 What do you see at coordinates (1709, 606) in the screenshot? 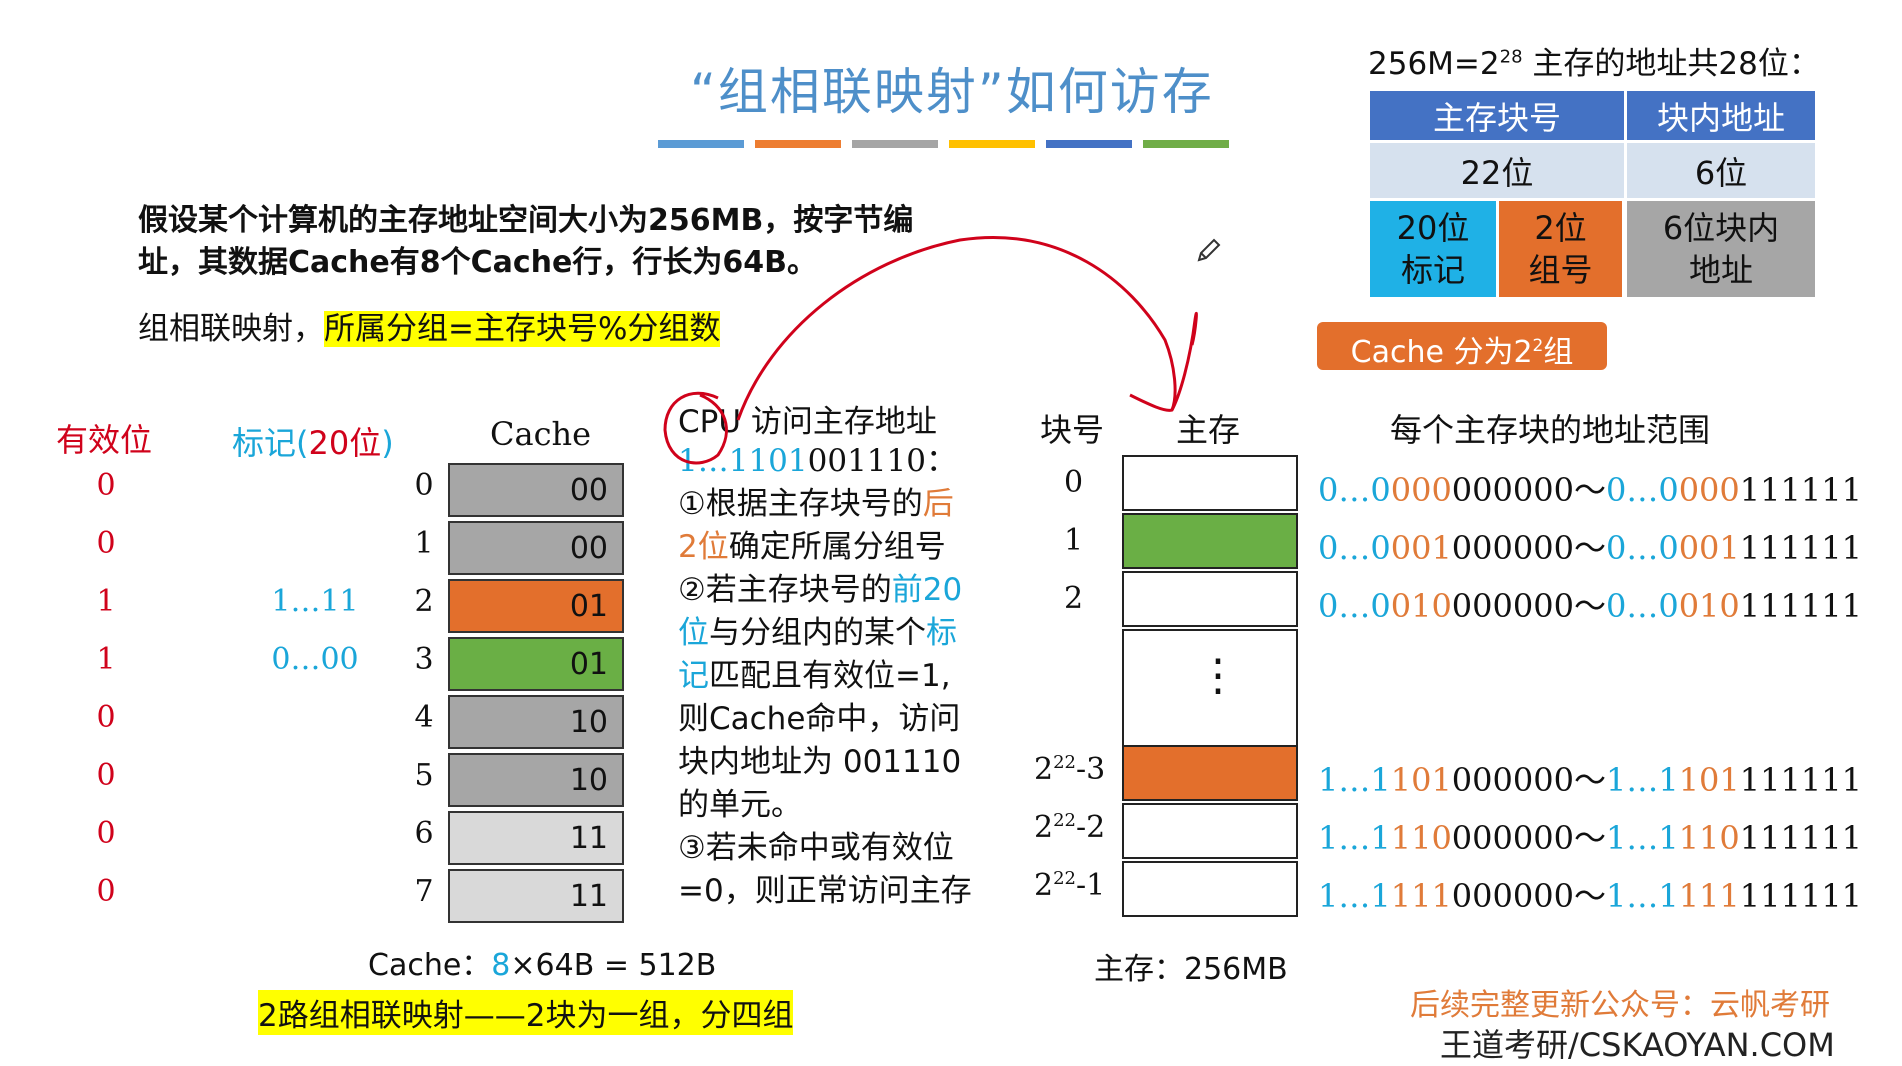
I see `r-group2: 010` at bounding box center [1709, 606].